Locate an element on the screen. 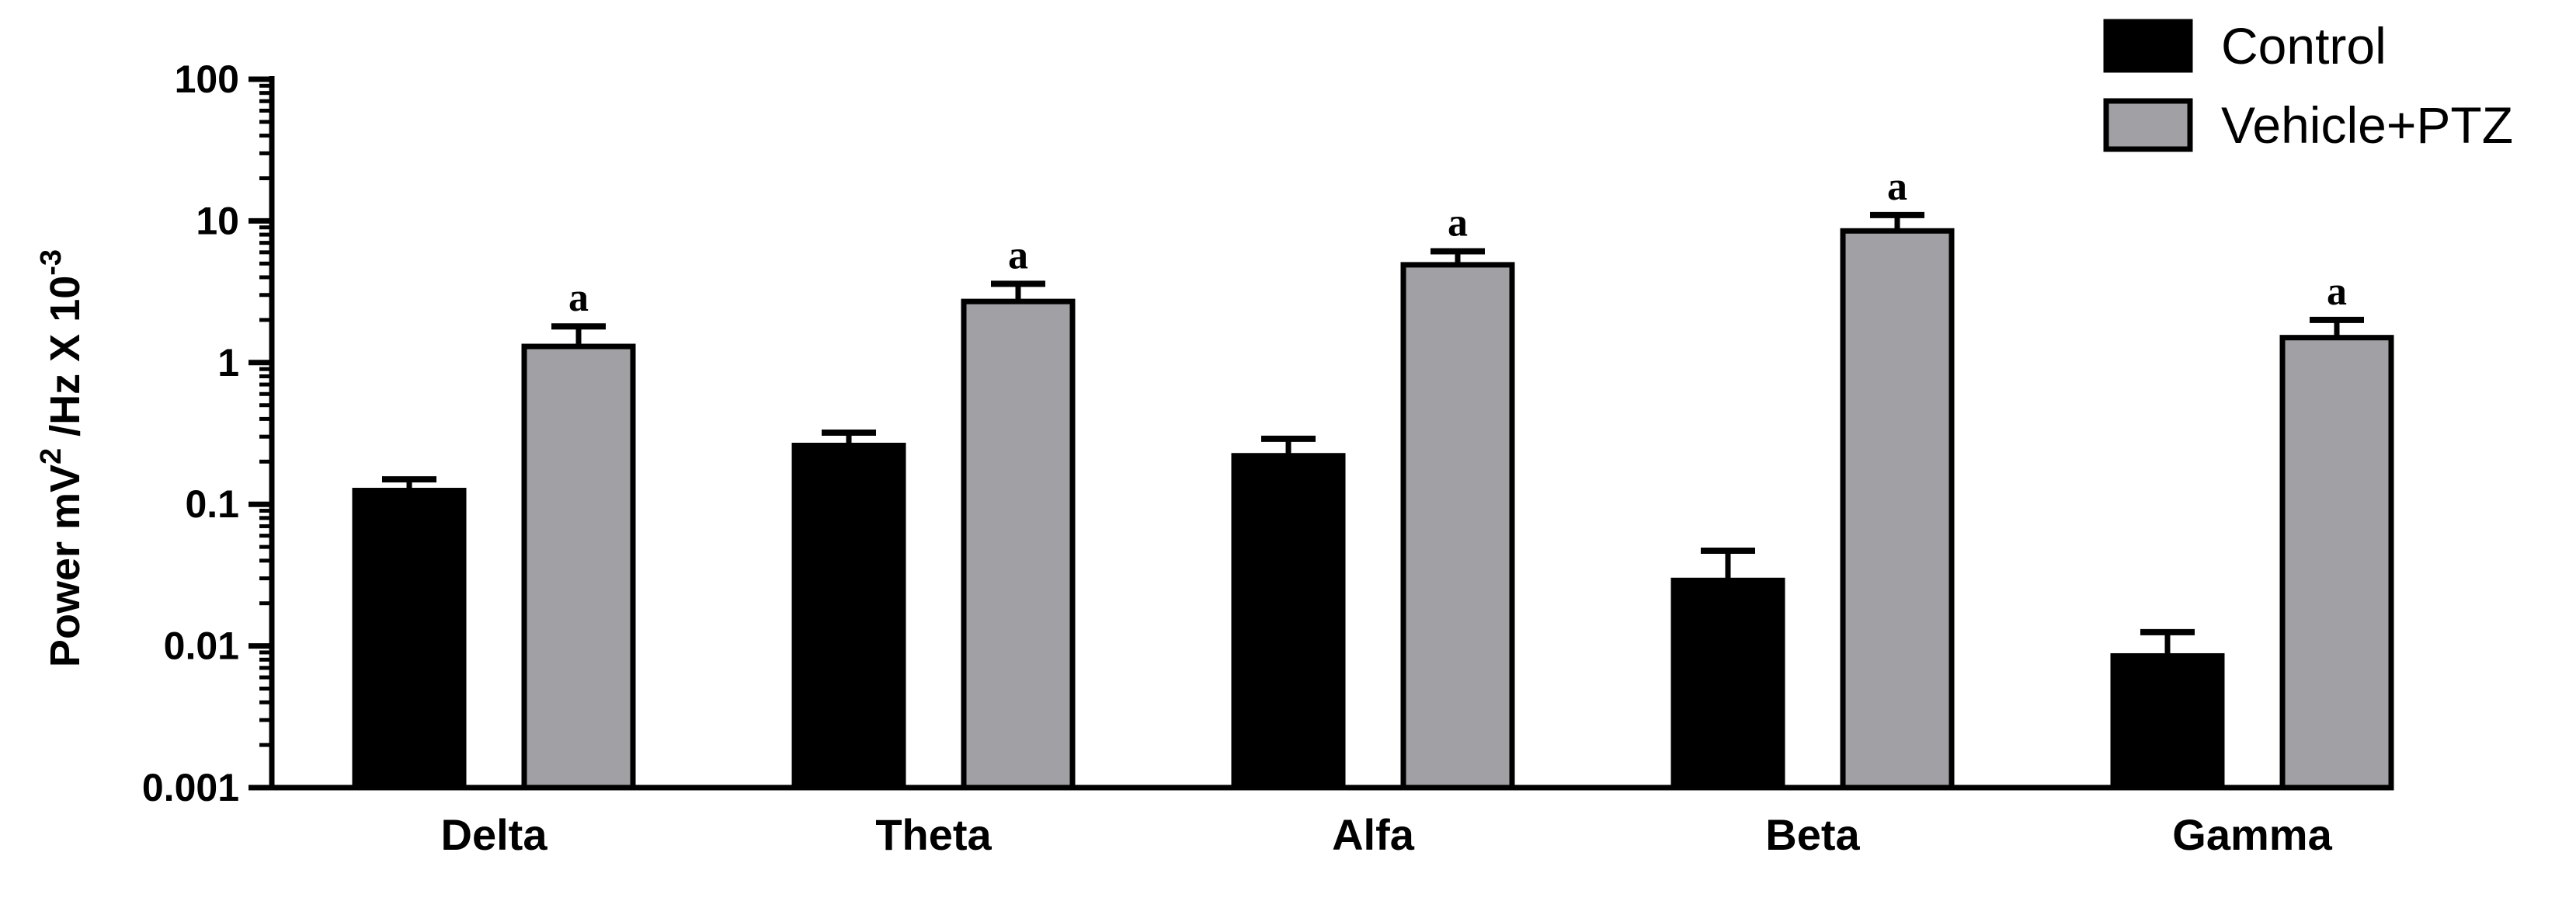 This screenshot has width=2576, height=915. y-axis-label-sup2: -3 is located at coordinates (51, 262).